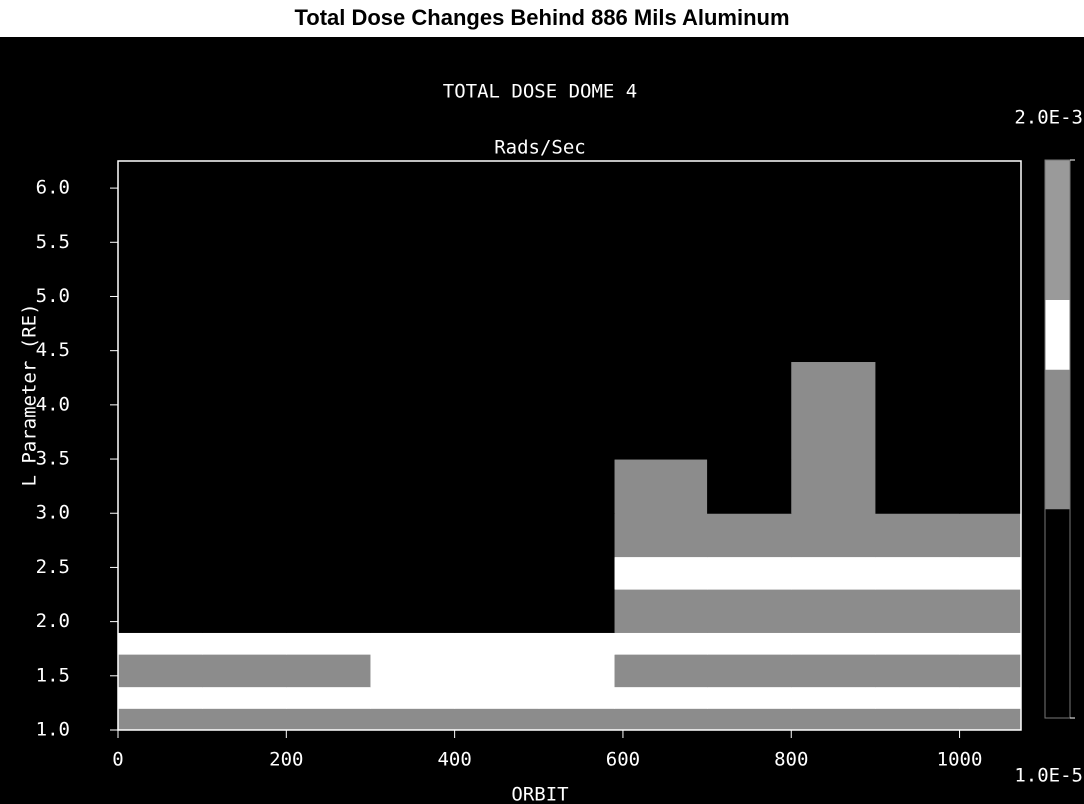 Image resolution: width=1084 pixels, height=804 pixels. What do you see at coordinates (454, 760) in the screenshot?
I see `x-tick-label: 400` at bounding box center [454, 760].